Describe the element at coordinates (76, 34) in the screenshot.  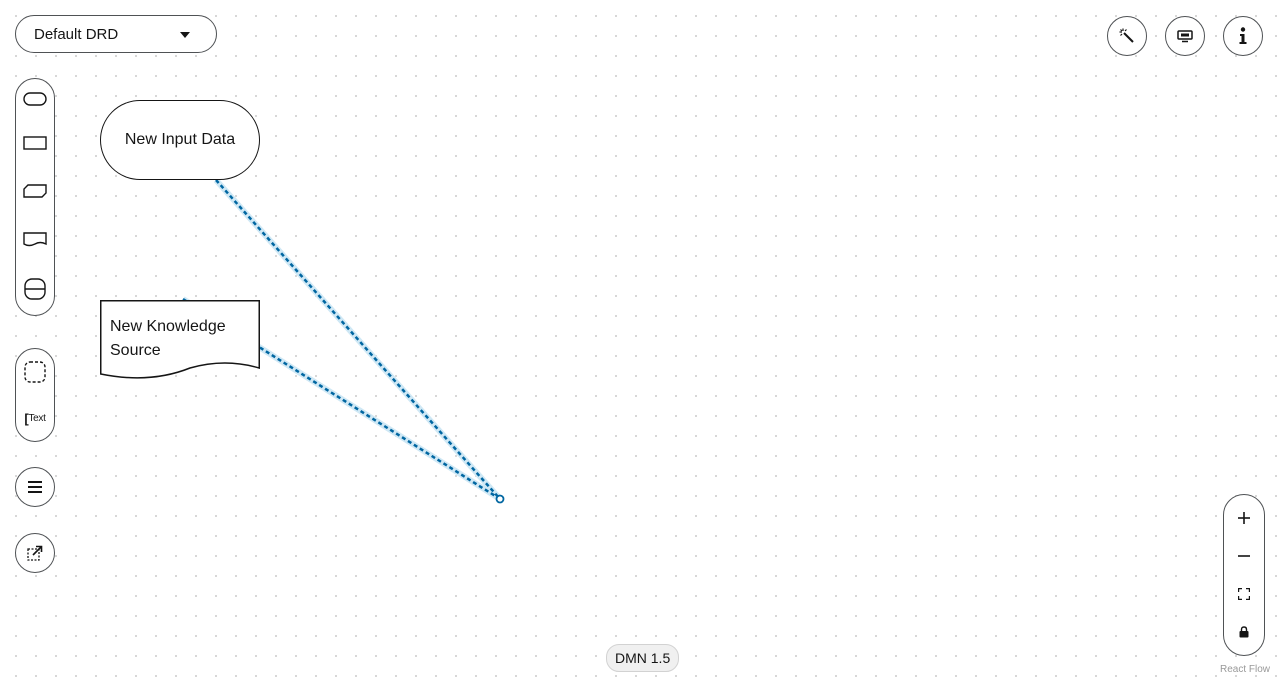
I see `drd-selector-value: Default DRD` at that location.